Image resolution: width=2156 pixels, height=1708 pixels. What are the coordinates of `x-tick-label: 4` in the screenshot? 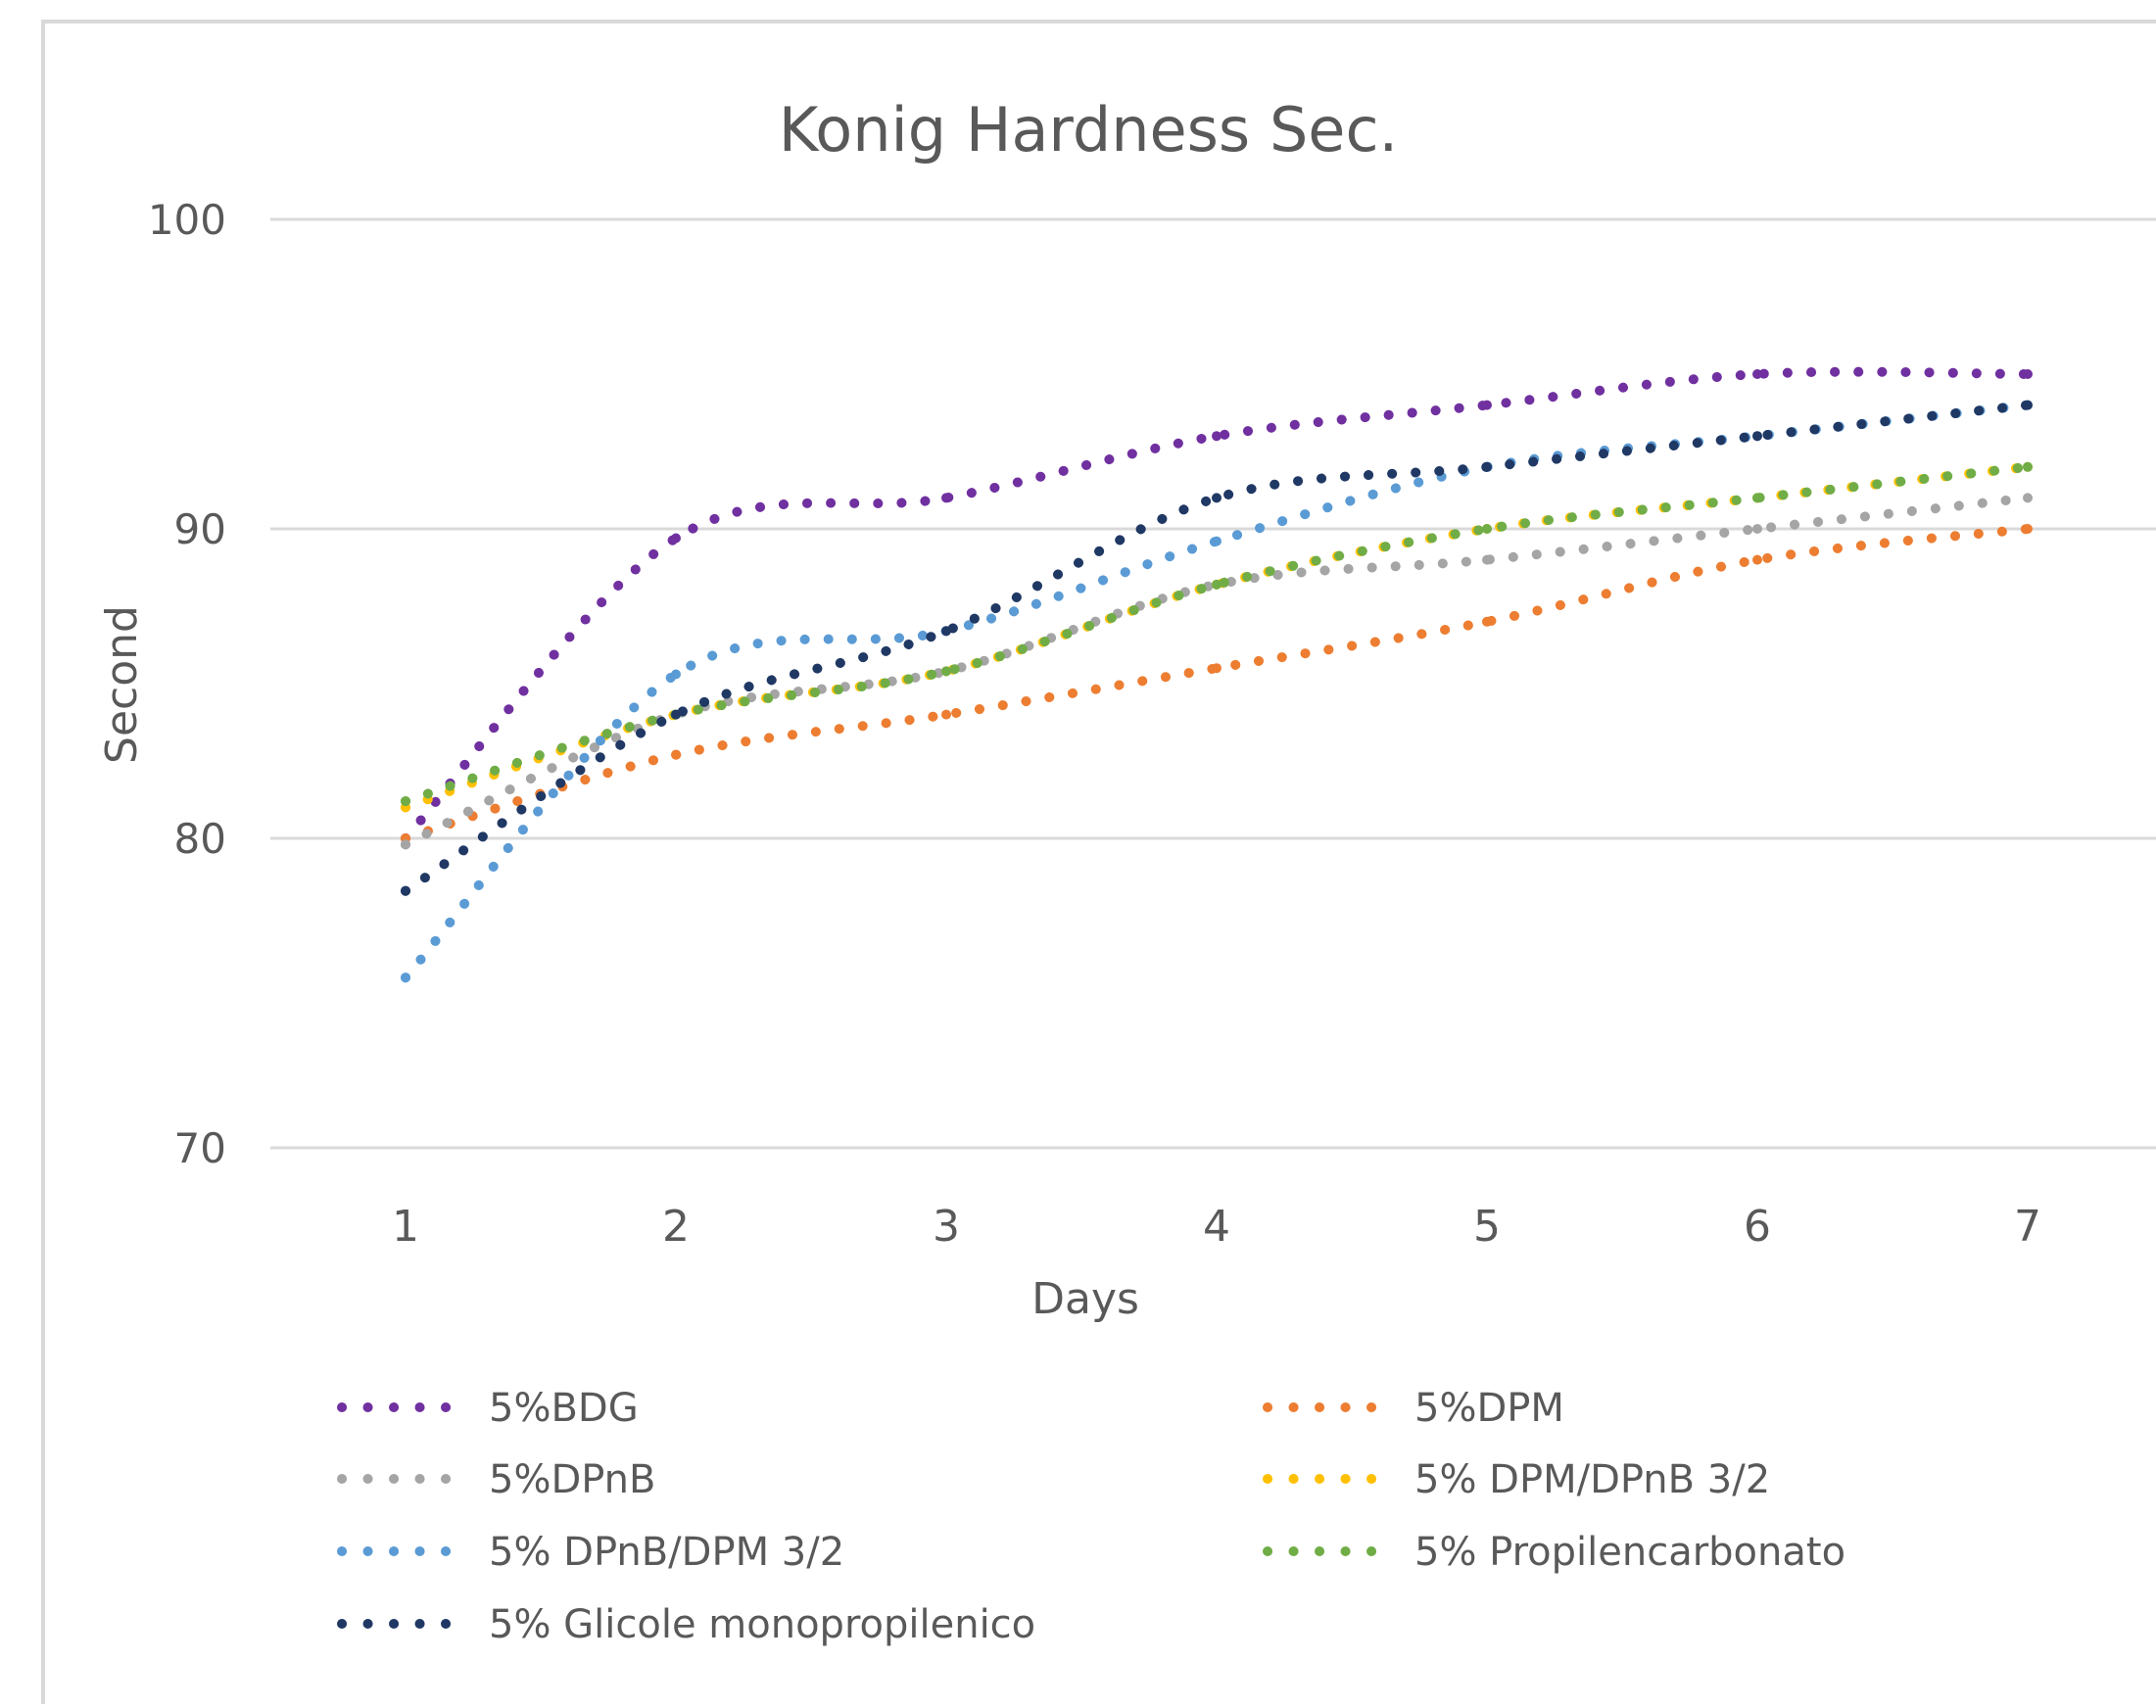 It's located at (1216, 1227).